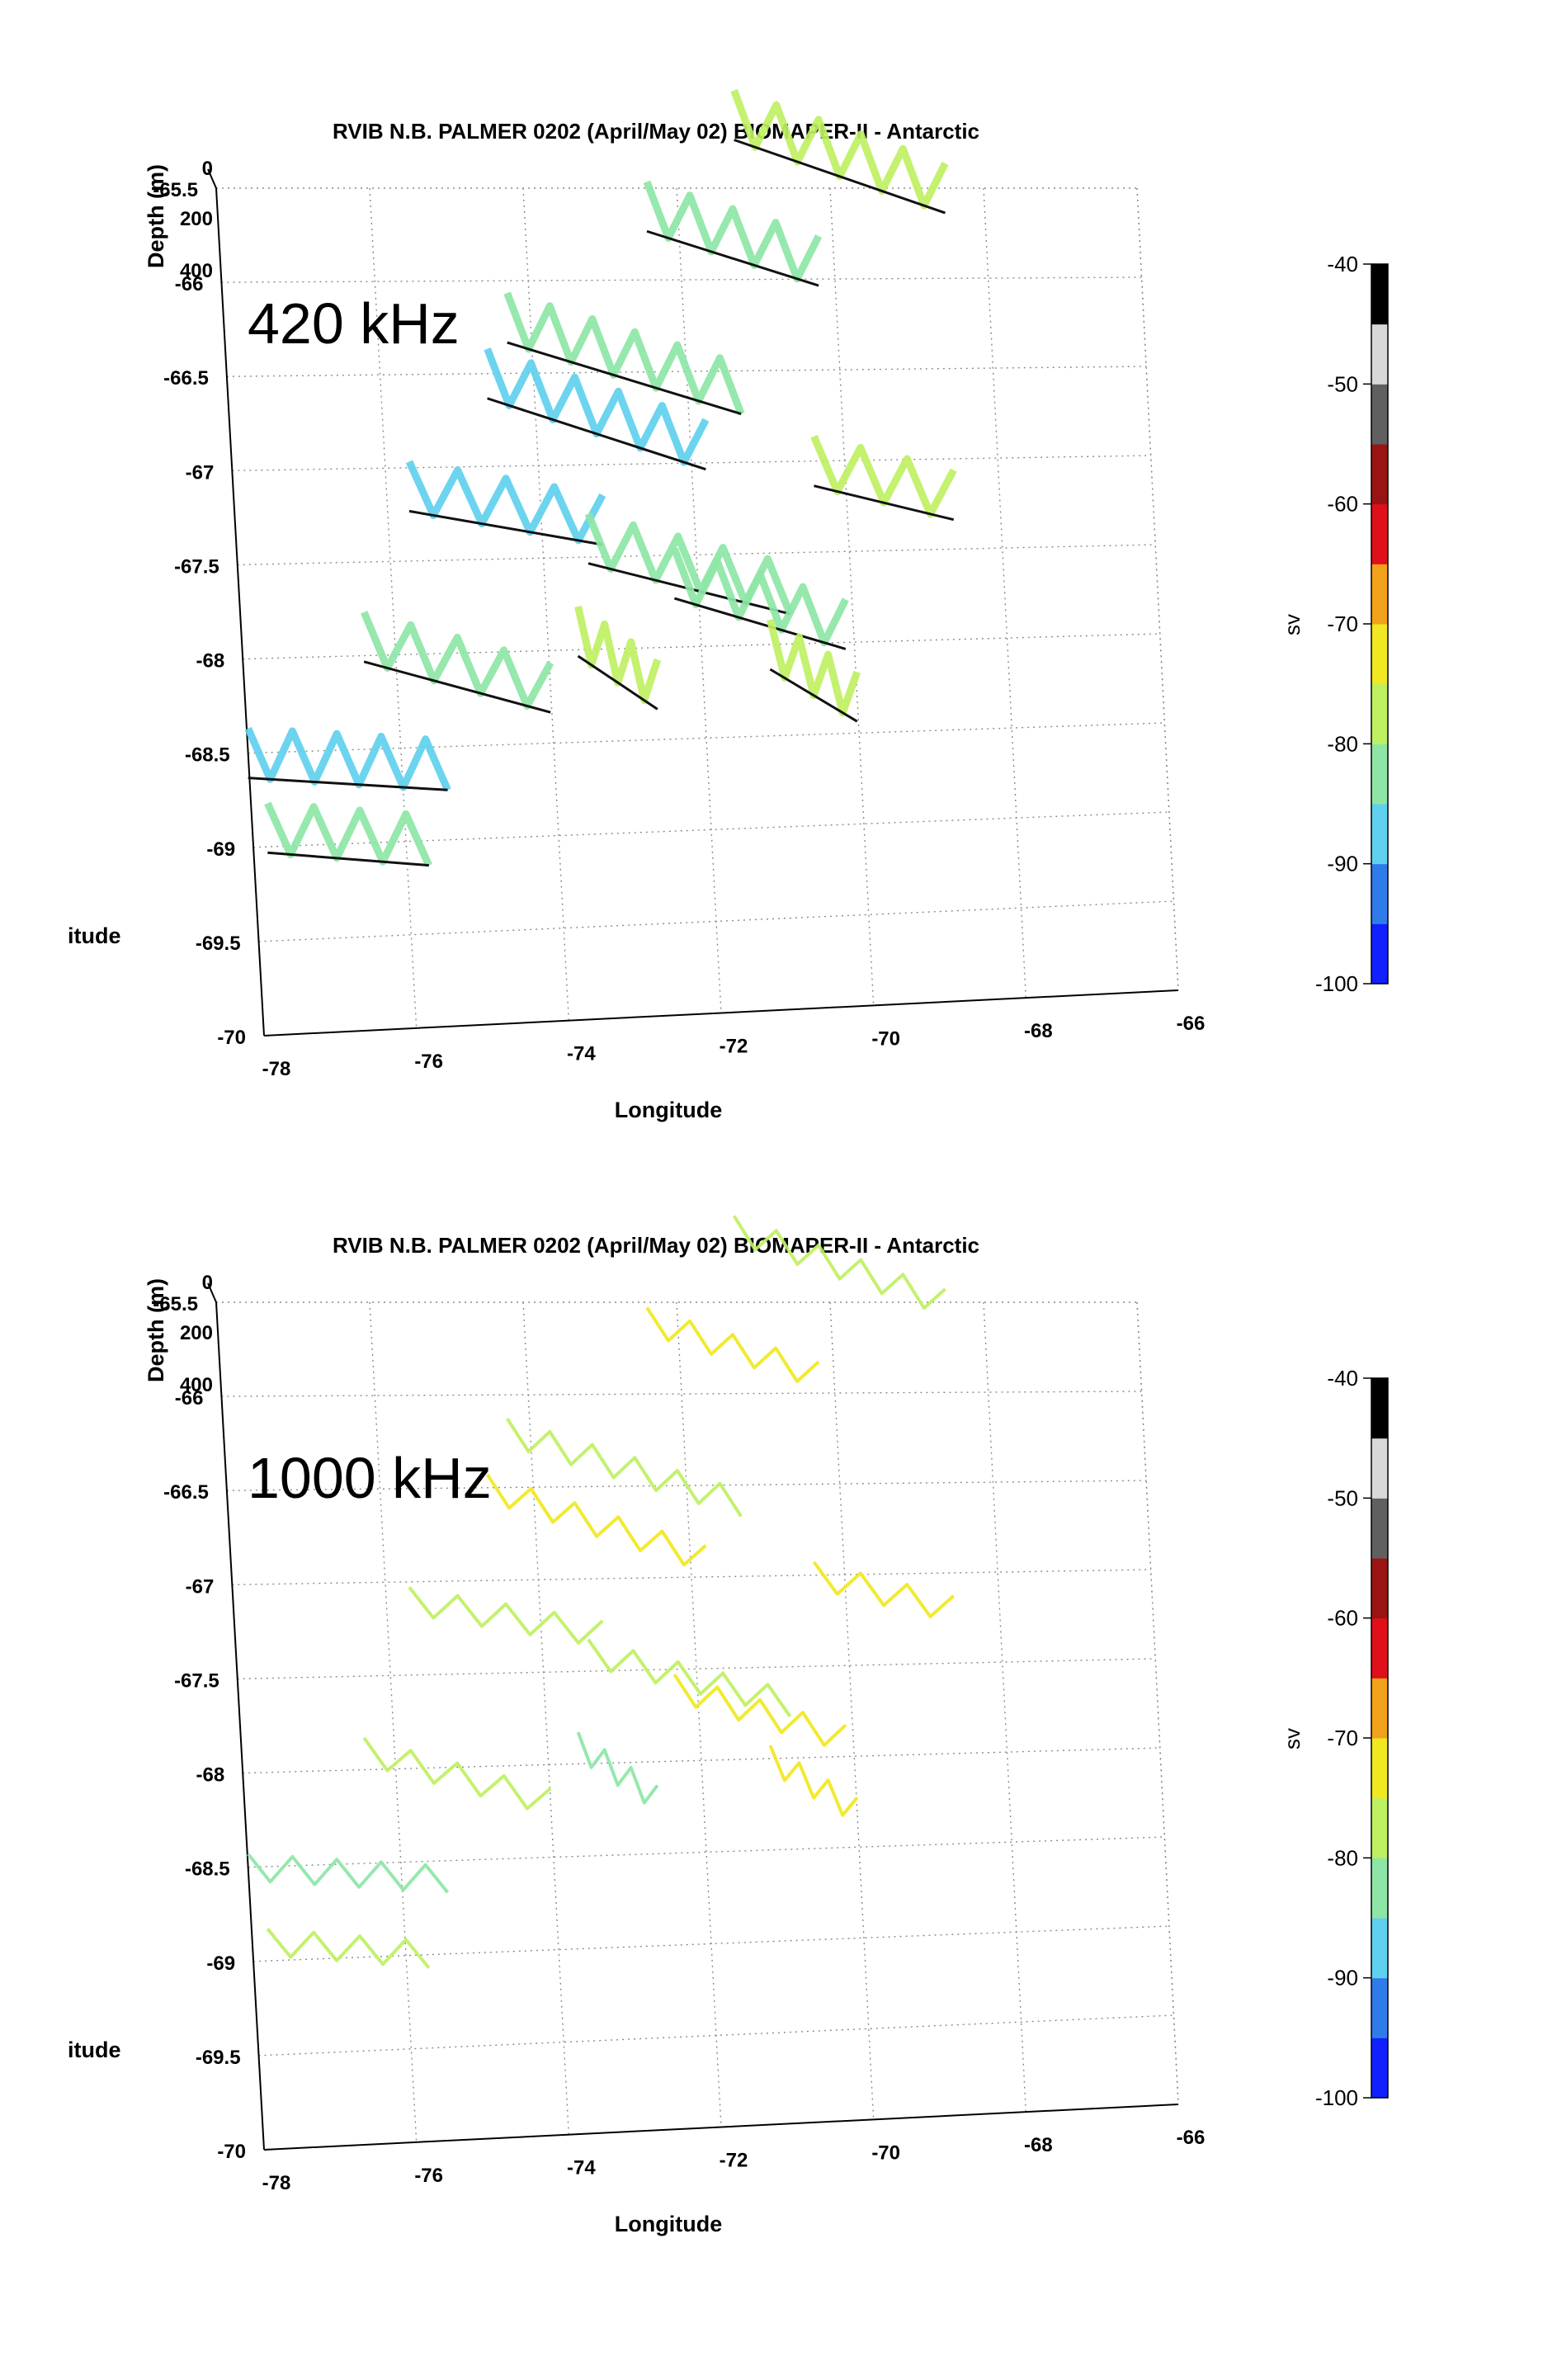 The width and height of the screenshot is (1543, 2380). Describe the element at coordinates (200, 1586) in the screenshot. I see `y-tick-label: -67` at that location.